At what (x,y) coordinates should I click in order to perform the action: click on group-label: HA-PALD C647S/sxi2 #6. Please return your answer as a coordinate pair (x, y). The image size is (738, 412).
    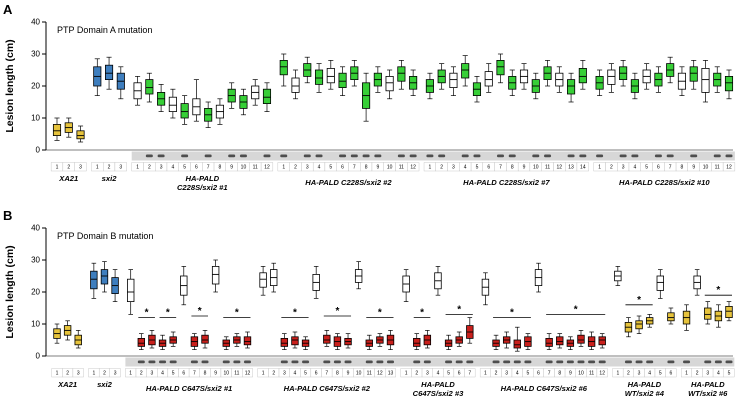
    Looking at the image, I should click on (544, 388).